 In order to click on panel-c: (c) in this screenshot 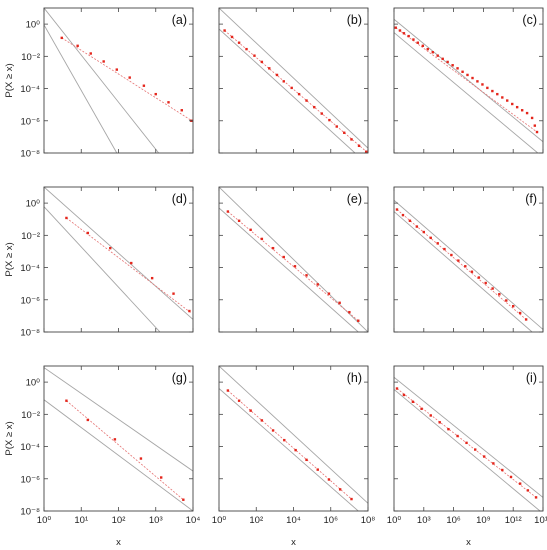, I will do `click(468, 80)`.